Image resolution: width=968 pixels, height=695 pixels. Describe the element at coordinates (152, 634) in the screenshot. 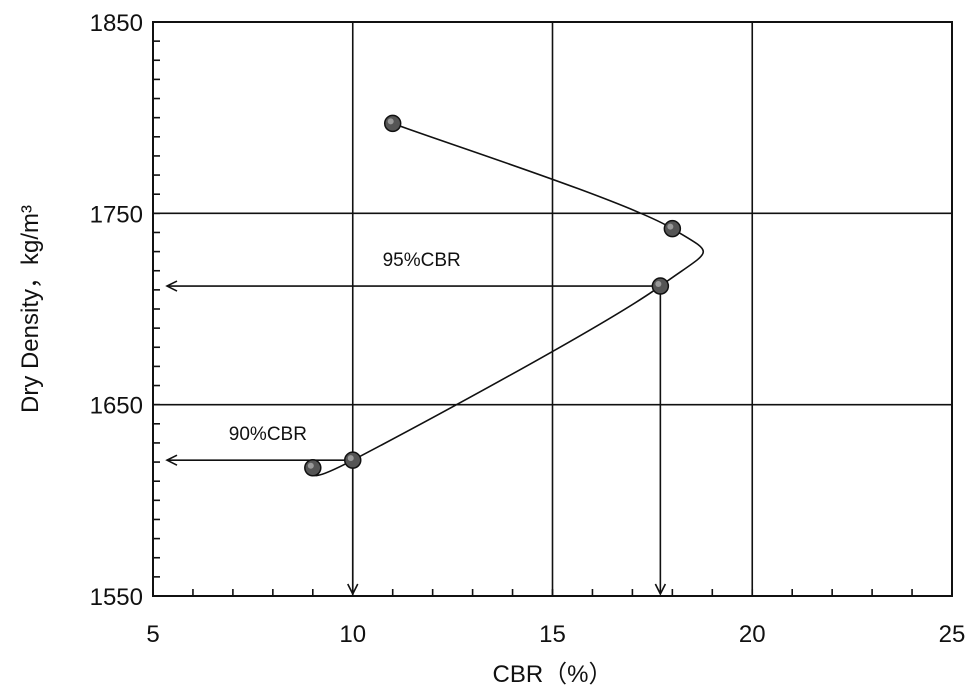

I see `x-tick-label: 5` at that location.